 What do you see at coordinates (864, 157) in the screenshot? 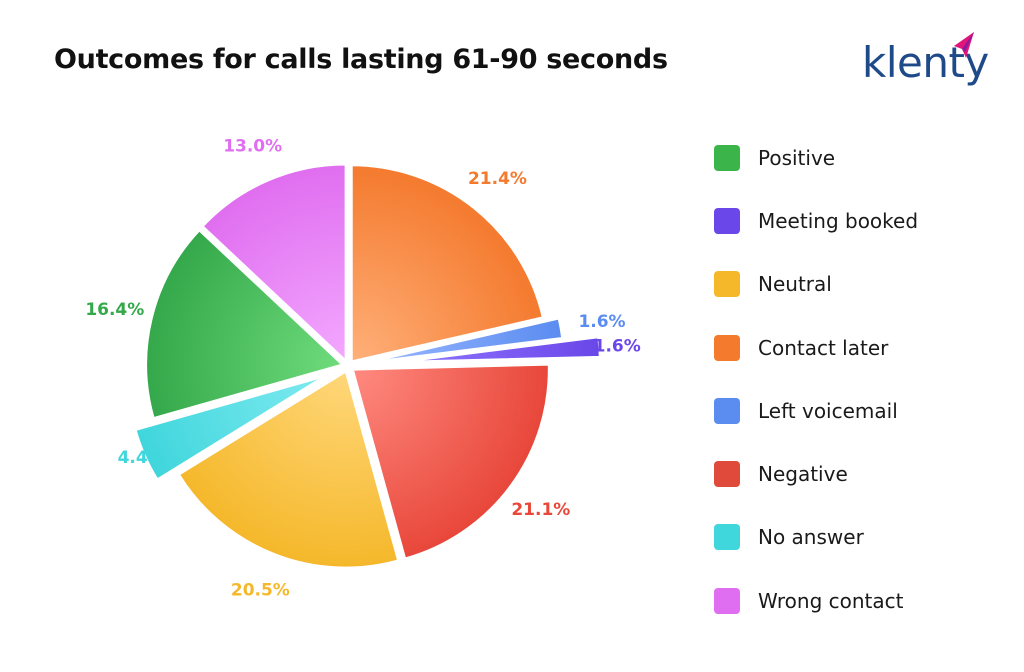
I see `legend-item: Positive` at bounding box center [864, 157].